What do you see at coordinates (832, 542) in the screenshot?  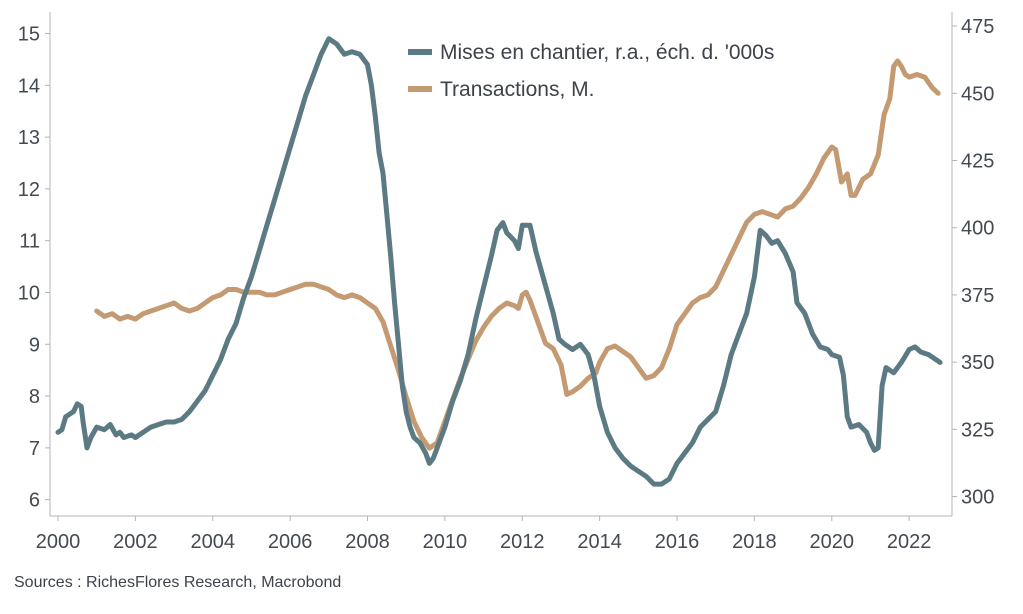 I see `x-tick-label: 2020` at bounding box center [832, 542].